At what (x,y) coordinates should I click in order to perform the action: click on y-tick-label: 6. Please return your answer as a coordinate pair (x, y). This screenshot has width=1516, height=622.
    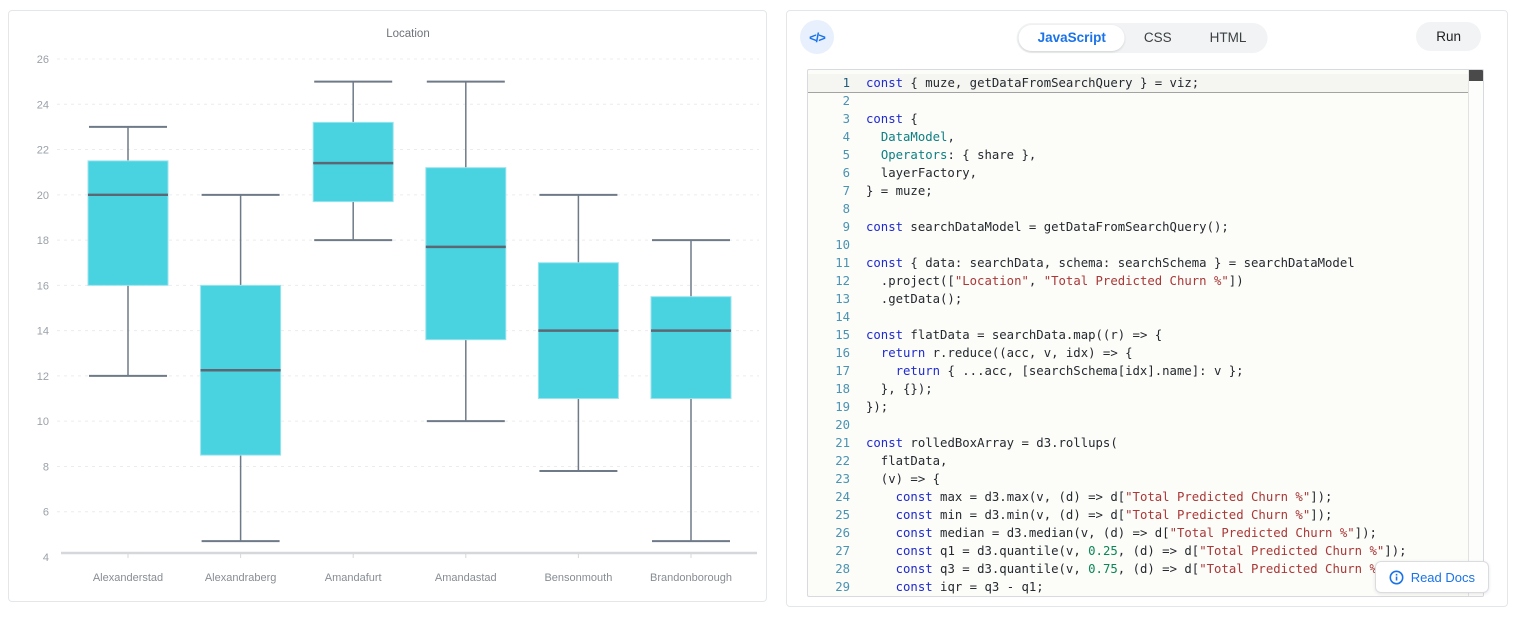
    Looking at the image, I should click on (46, 513).